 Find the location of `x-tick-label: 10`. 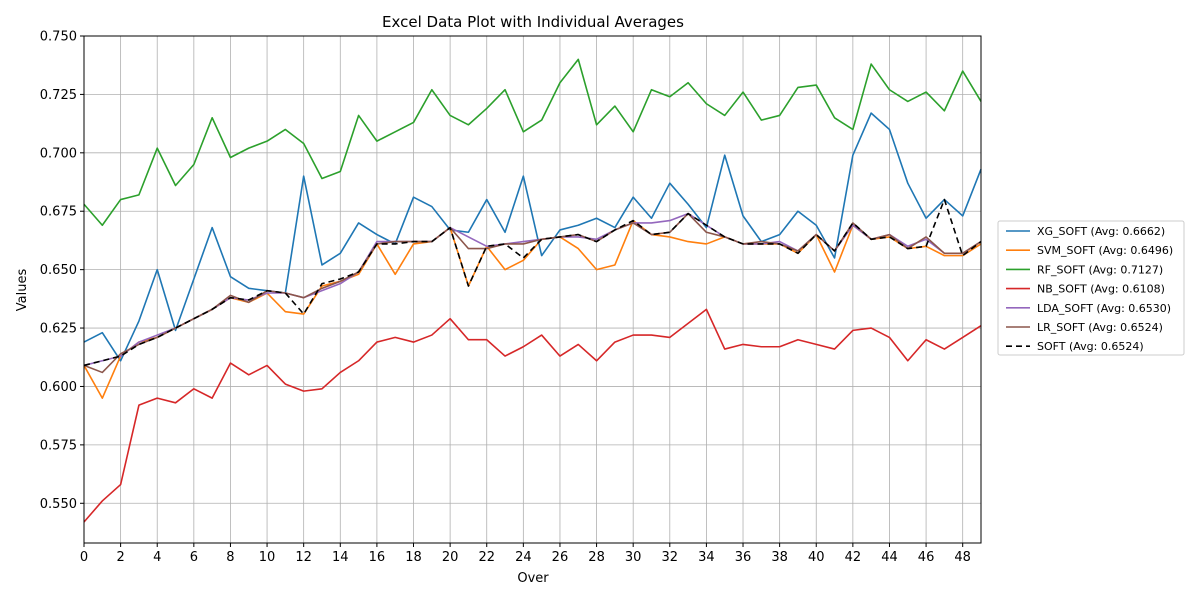

x-tick-label: 10 is located at coordinates (267, 557).